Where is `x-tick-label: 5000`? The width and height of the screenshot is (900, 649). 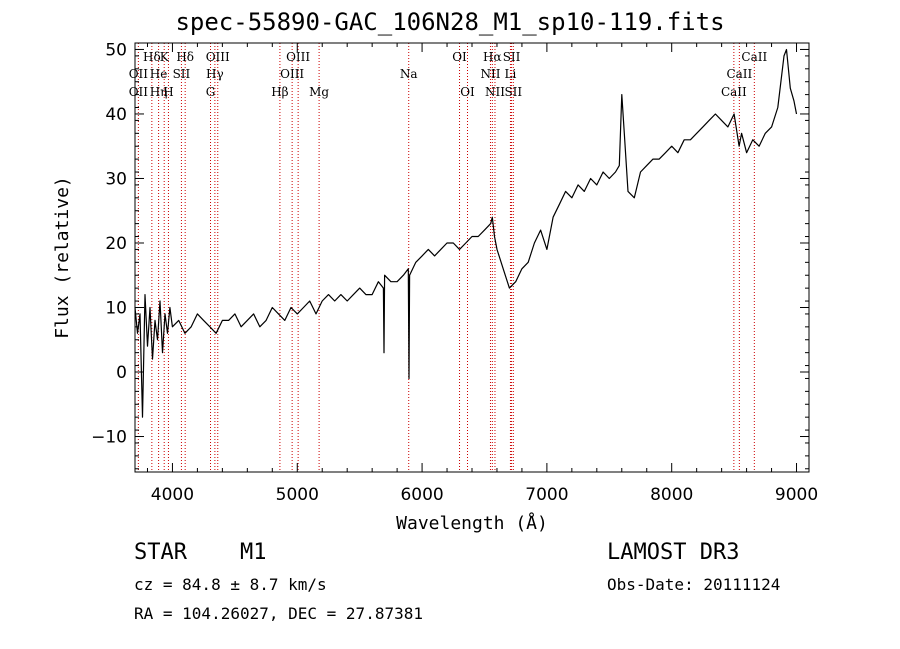
x-tick-label: 5000 is located at coordinates (297, 495).